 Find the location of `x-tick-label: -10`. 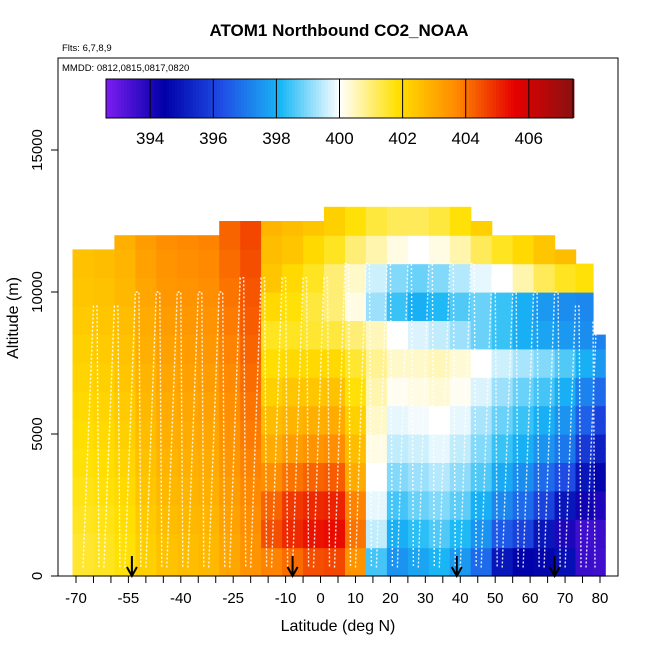

x-tick-label: -10 is located at coordinates (286, 598).